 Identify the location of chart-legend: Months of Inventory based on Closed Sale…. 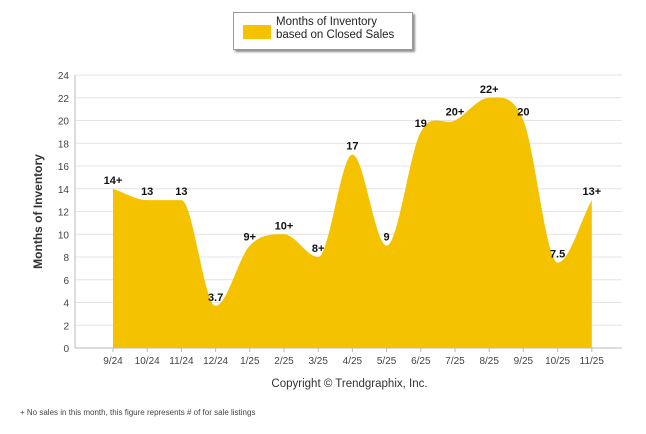
(323, 31).